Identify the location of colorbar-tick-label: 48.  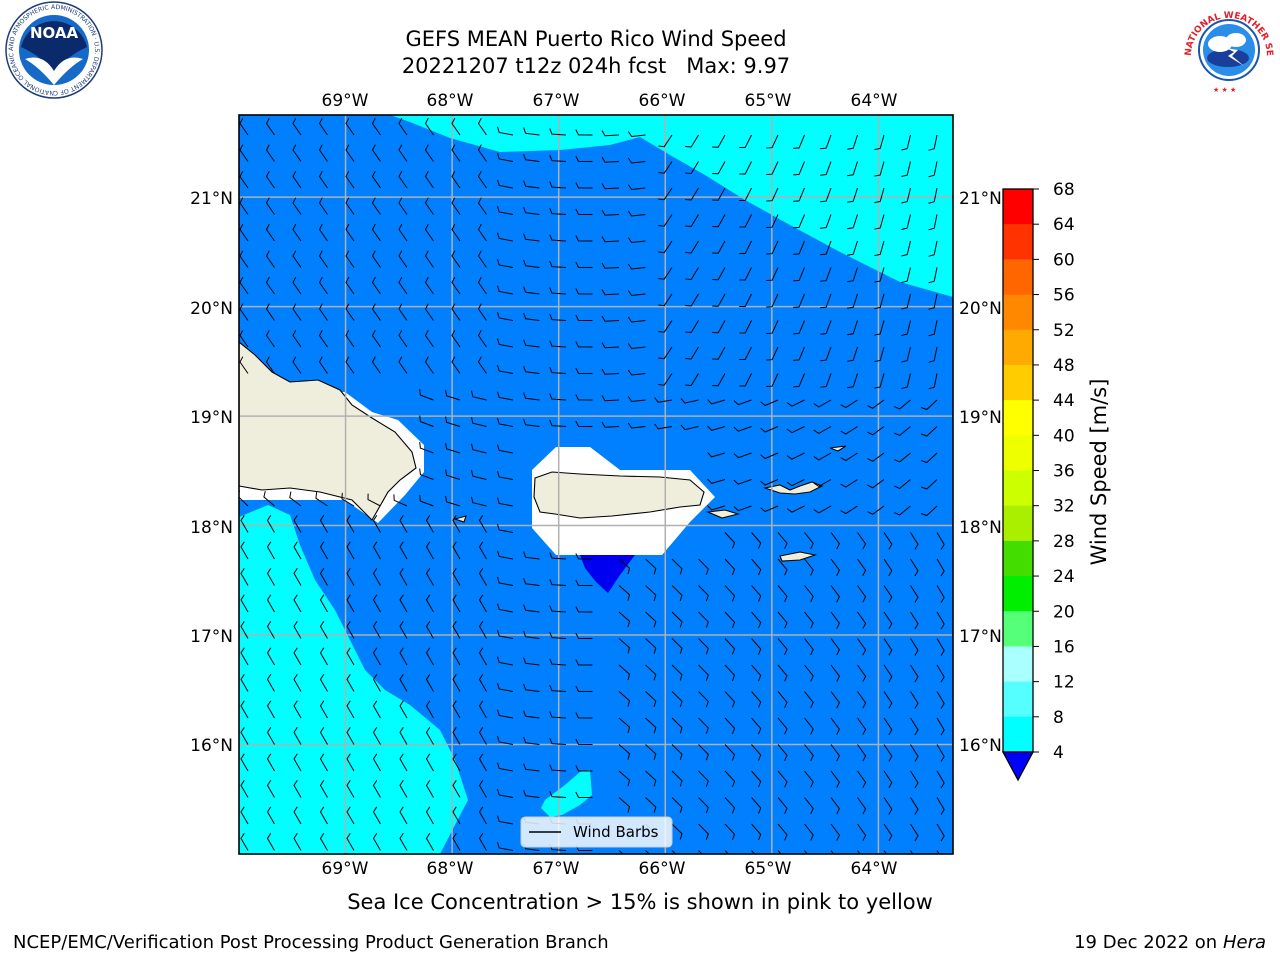
(1064, 366).